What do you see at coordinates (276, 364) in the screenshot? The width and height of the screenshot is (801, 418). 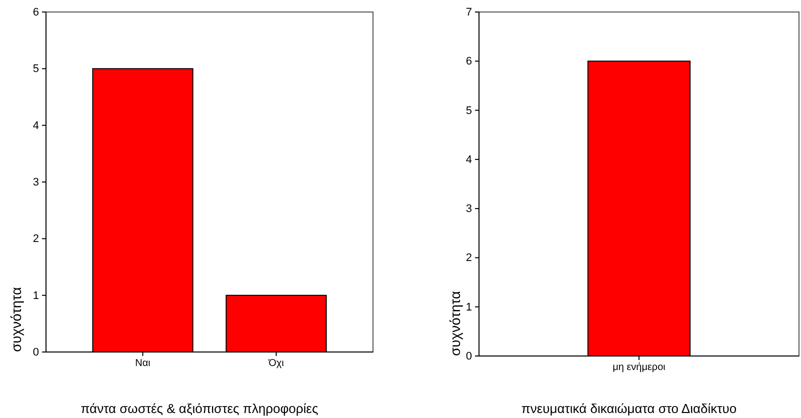 I see `x-tick-label: Όχι` at bounding box center [276, 364].